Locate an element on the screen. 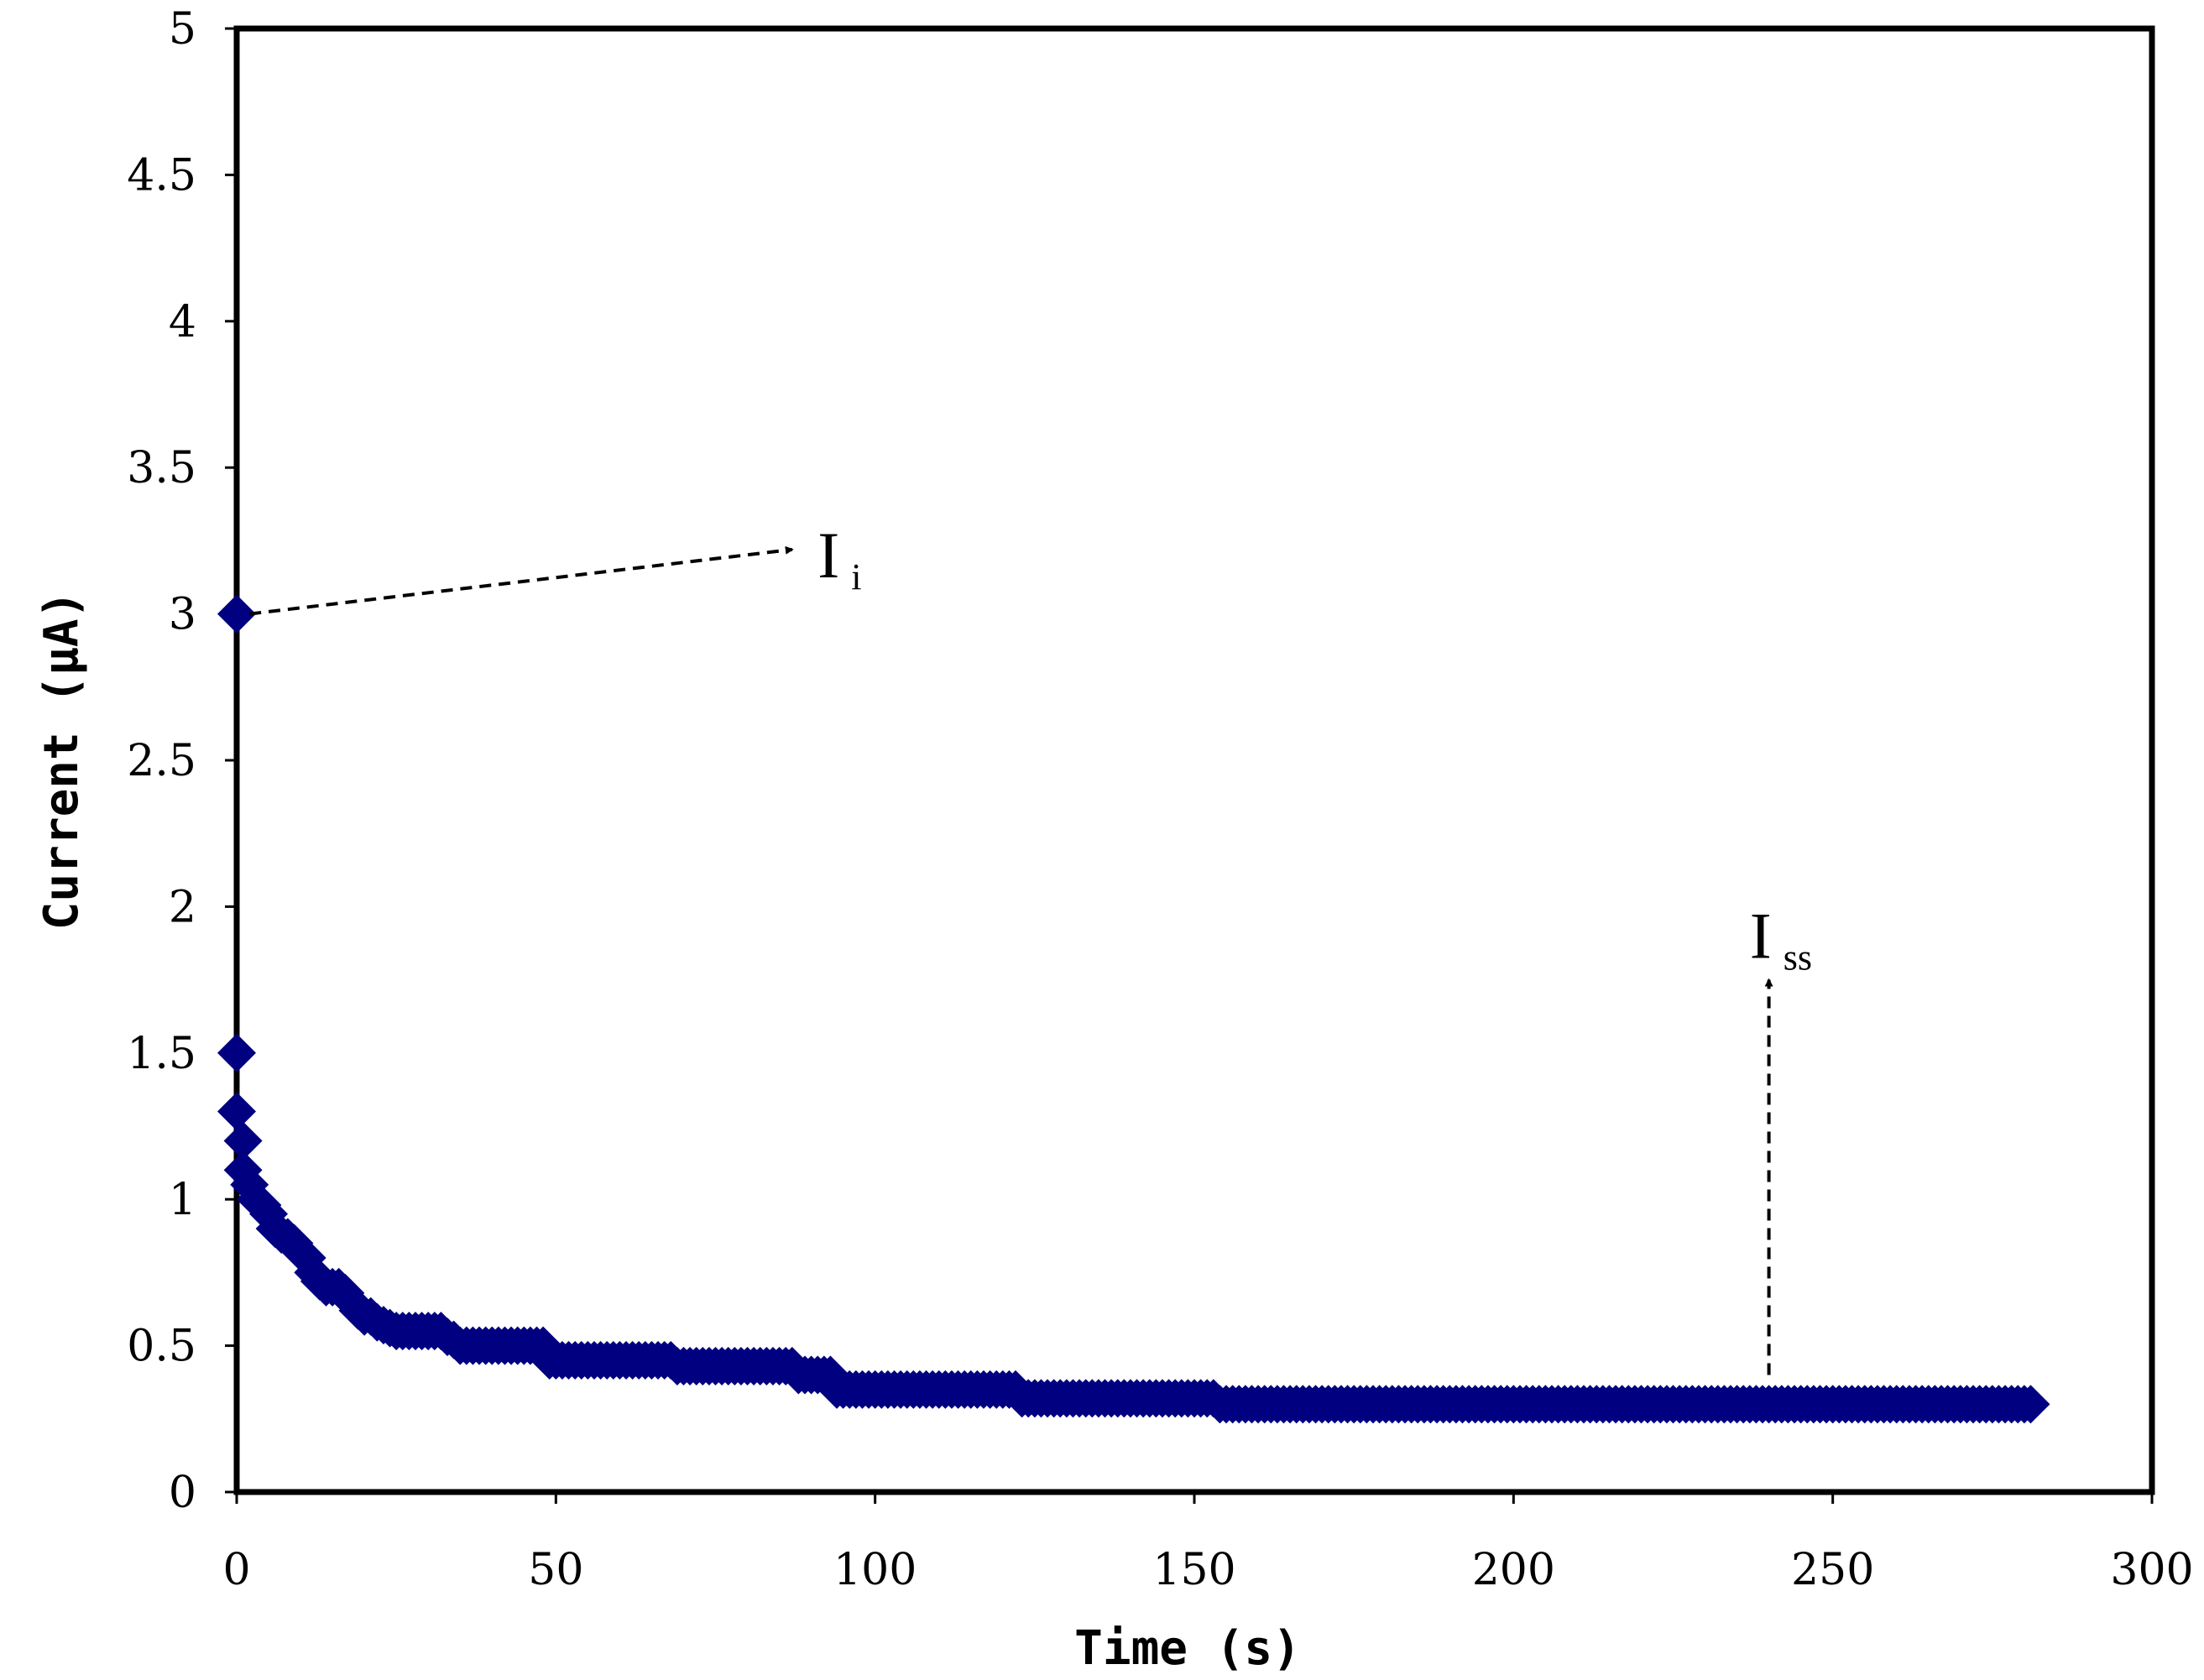  y-tick-label: 1 is located at coordinates (182, 1200).